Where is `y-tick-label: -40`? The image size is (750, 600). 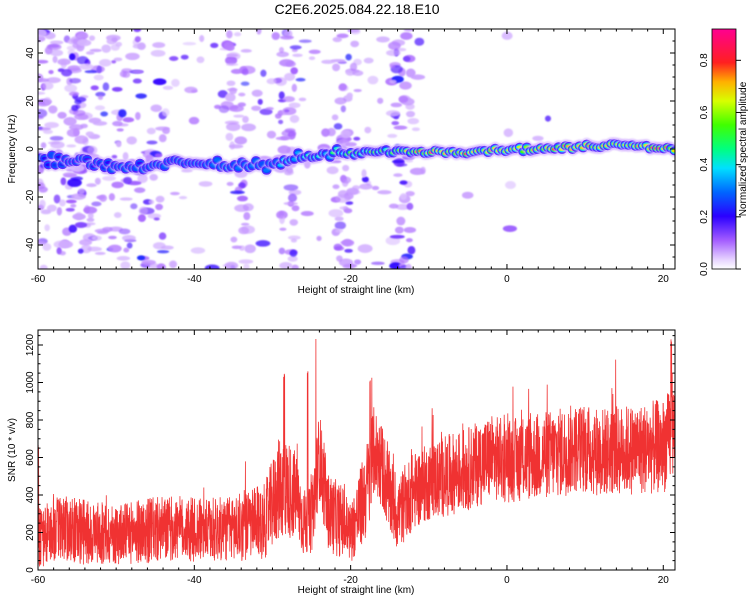
y-tick-label: -40 is located at coordinates (30, 244).